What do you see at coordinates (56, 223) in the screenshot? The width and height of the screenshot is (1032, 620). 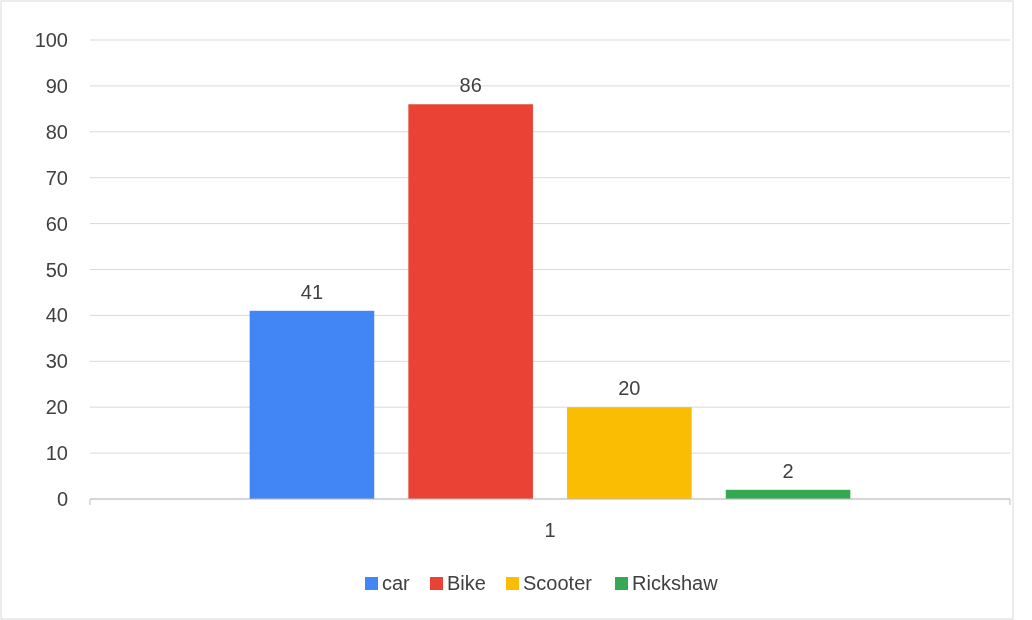 I see `y-tick-label: 60` at bounding box center [56, 223].